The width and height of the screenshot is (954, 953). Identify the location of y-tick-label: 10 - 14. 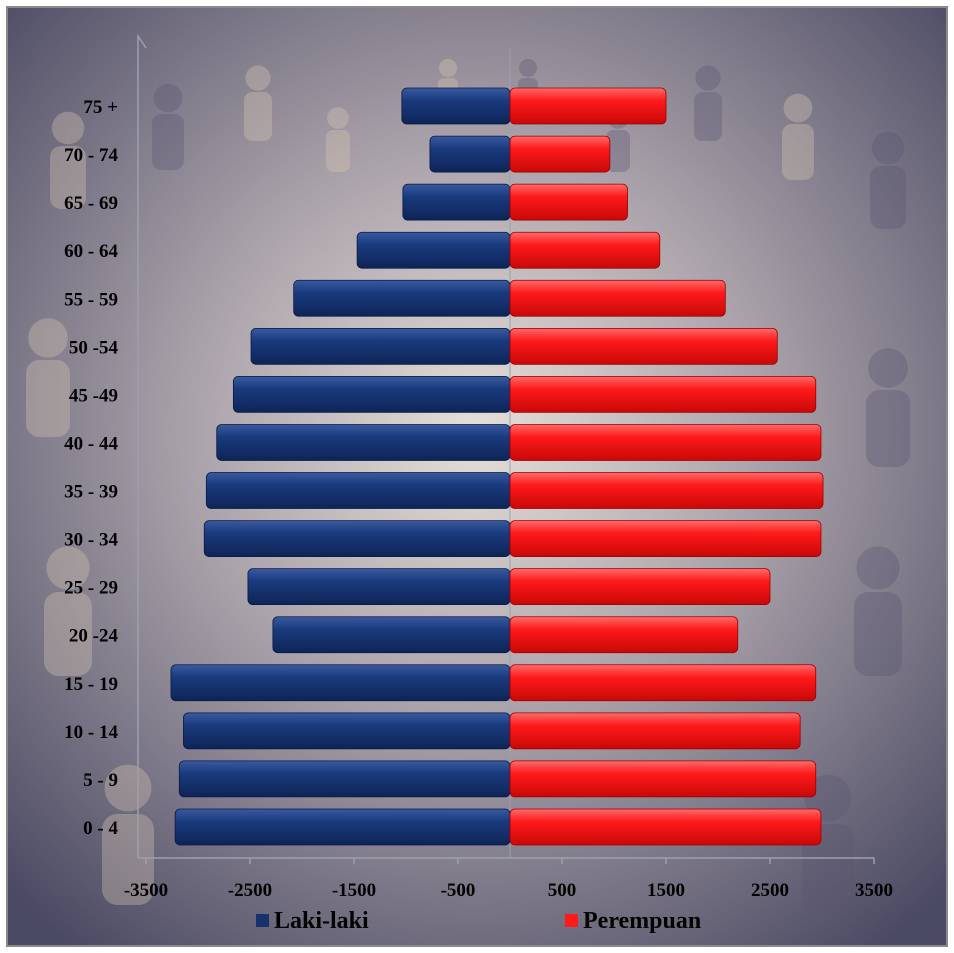
(91, 732).